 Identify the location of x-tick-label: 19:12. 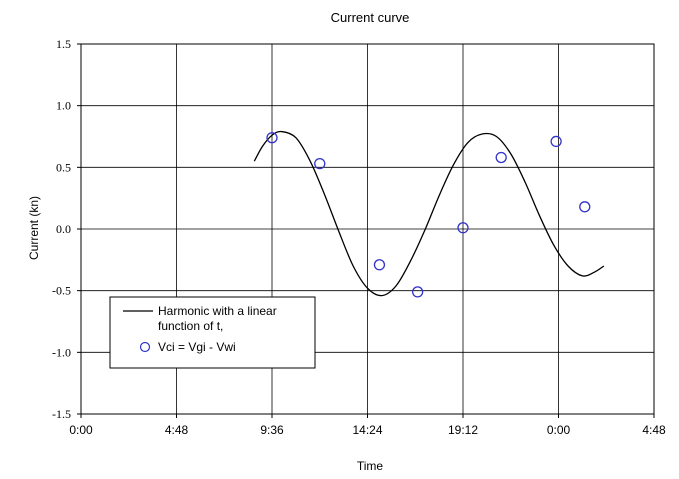
(463, 430).